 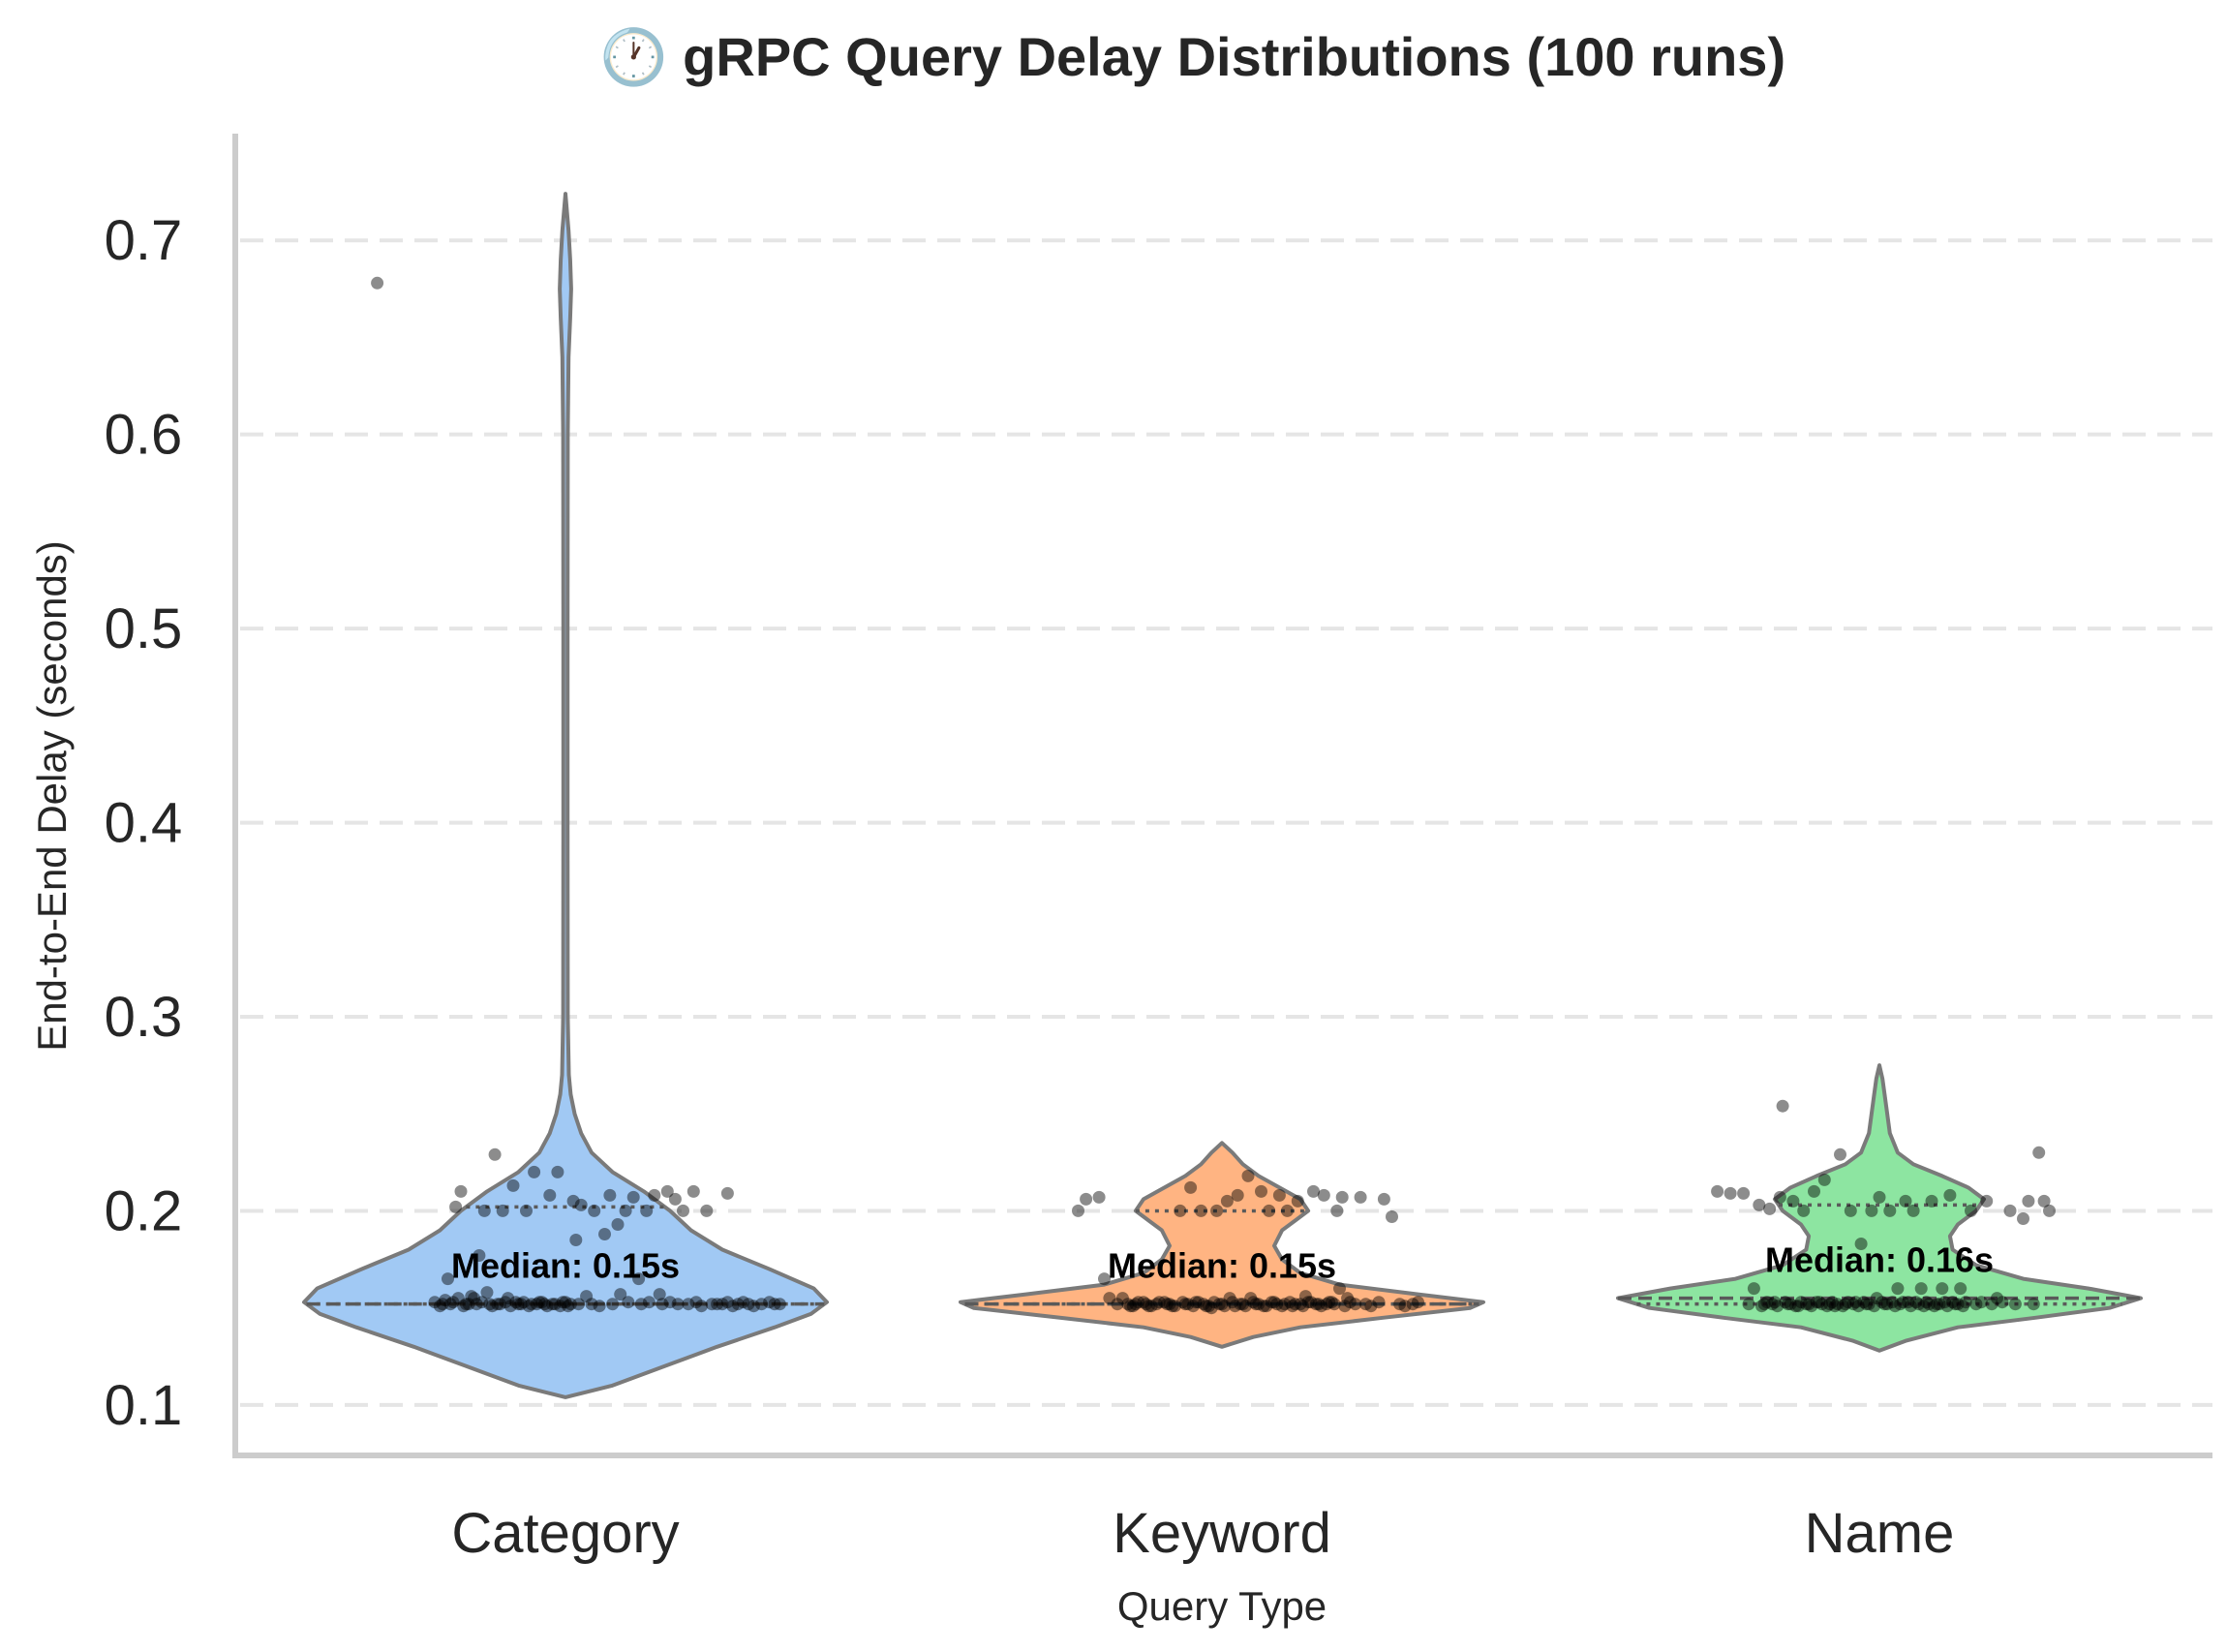 I want to click on median-label: Median: 0.16s, so click(x=1879, y=1260).